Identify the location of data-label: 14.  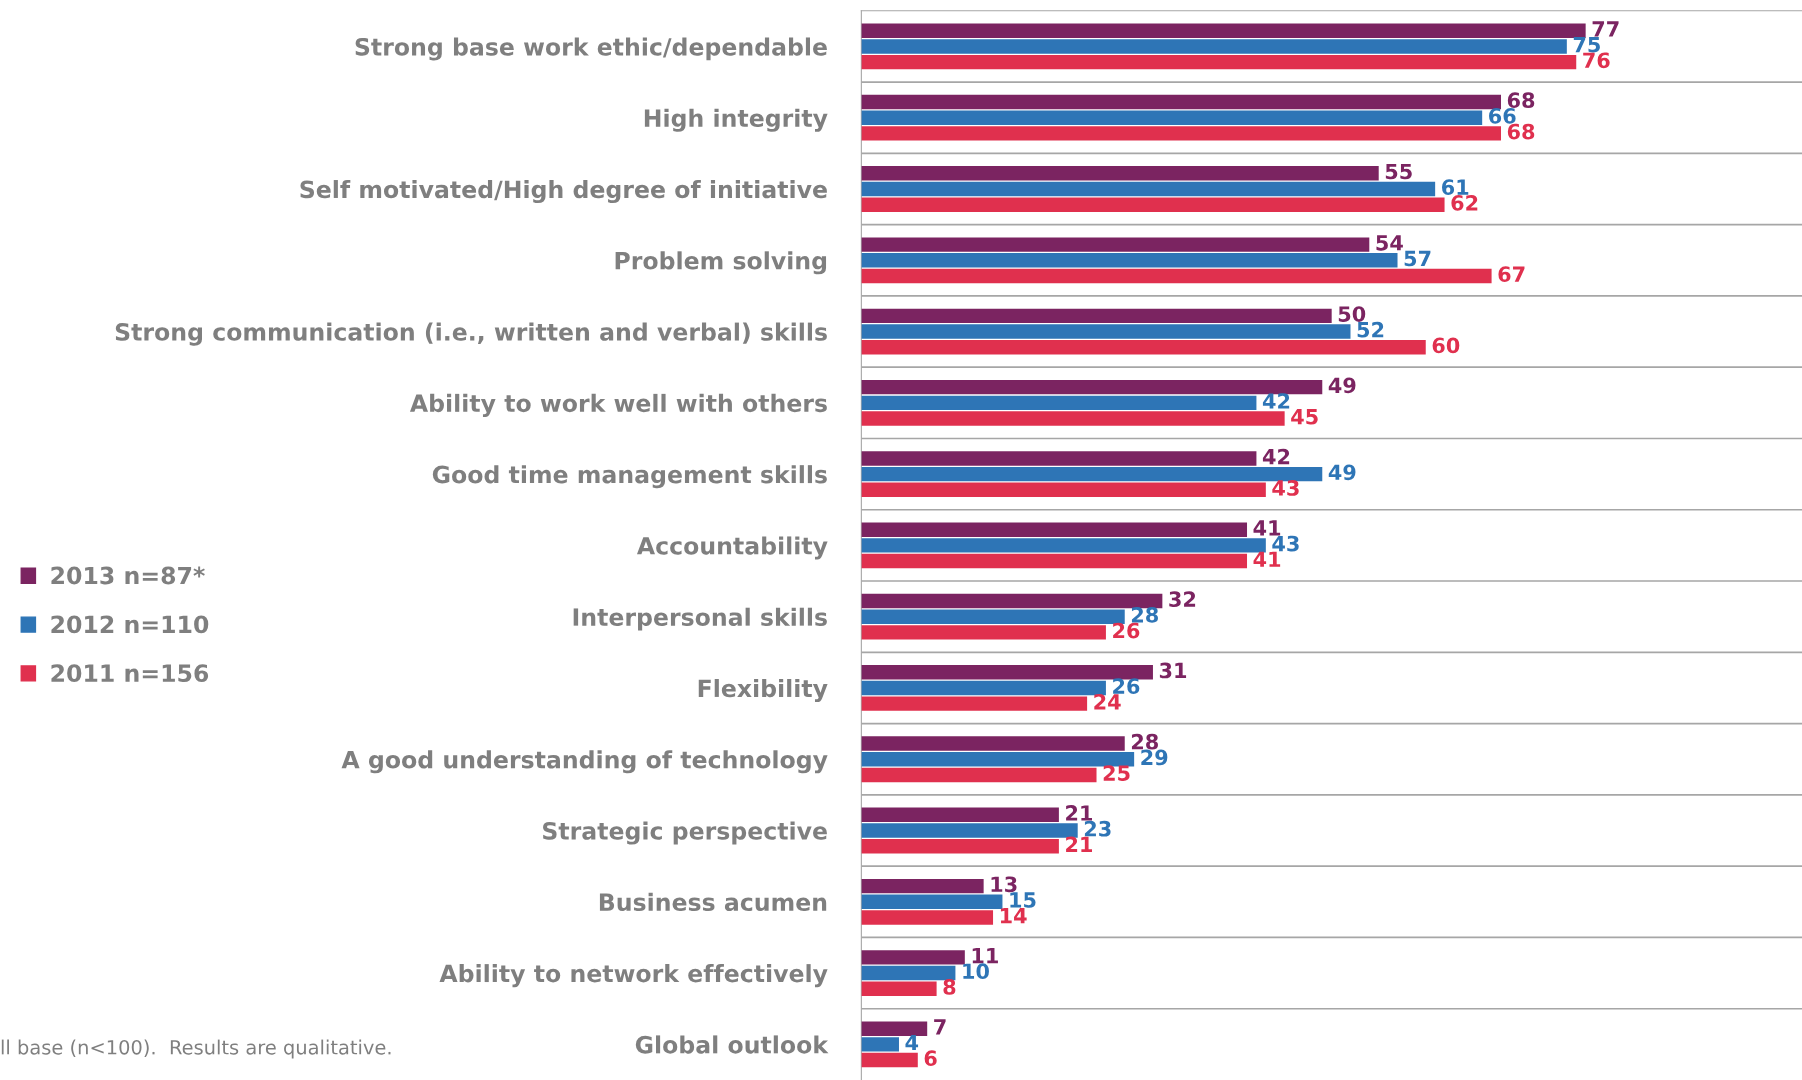
(1013, 916).